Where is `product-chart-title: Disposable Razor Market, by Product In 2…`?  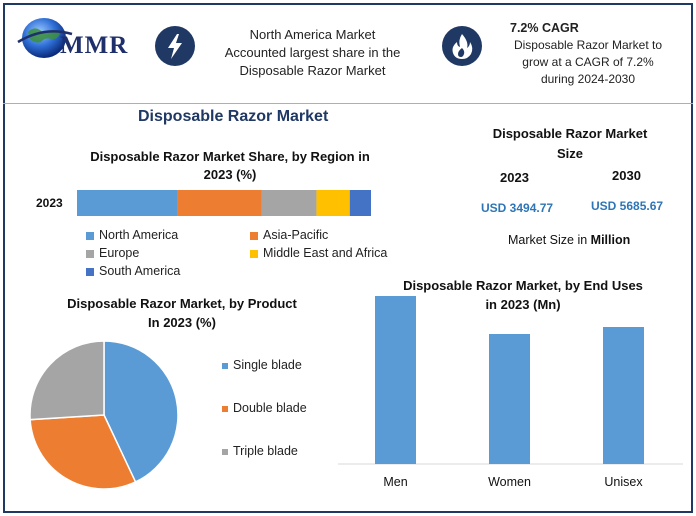
product-chart-title: Disposable Razor Market, by Product In 2… is located at coordinates (182, 313).